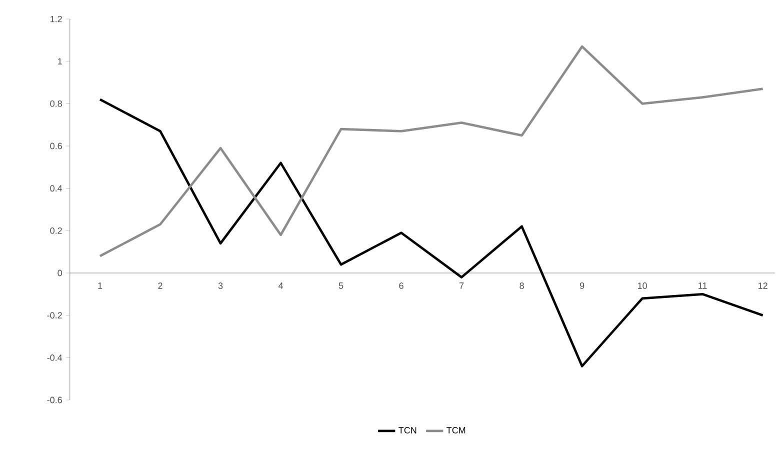 This screenshot has height=459, width=782. Describe the element at coordinates (54, 315) in the screenshot. I see `y-tick-label: -0.2` at that location.